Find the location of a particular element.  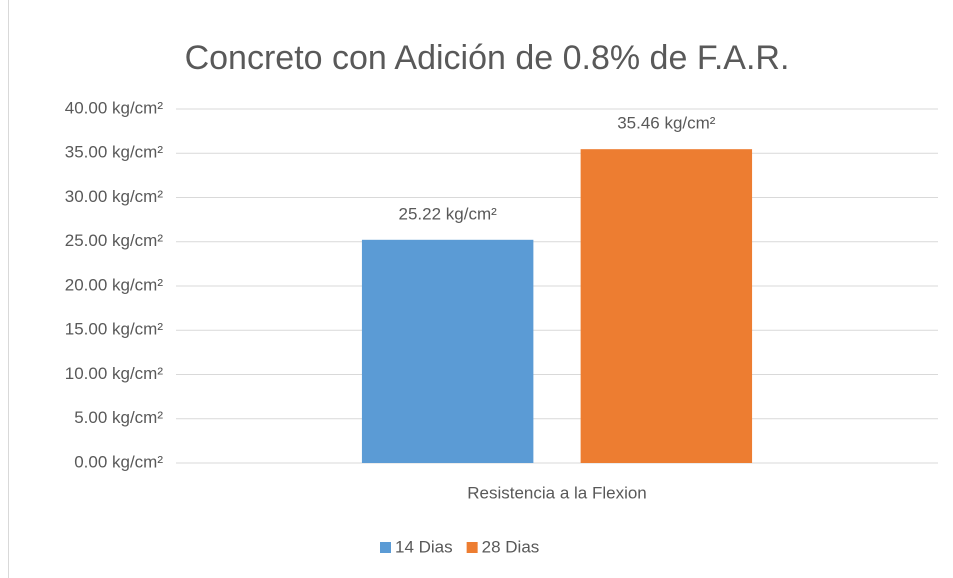

y-tick-label: 20.00 kg/cm² is located at coordinates (114, 284).